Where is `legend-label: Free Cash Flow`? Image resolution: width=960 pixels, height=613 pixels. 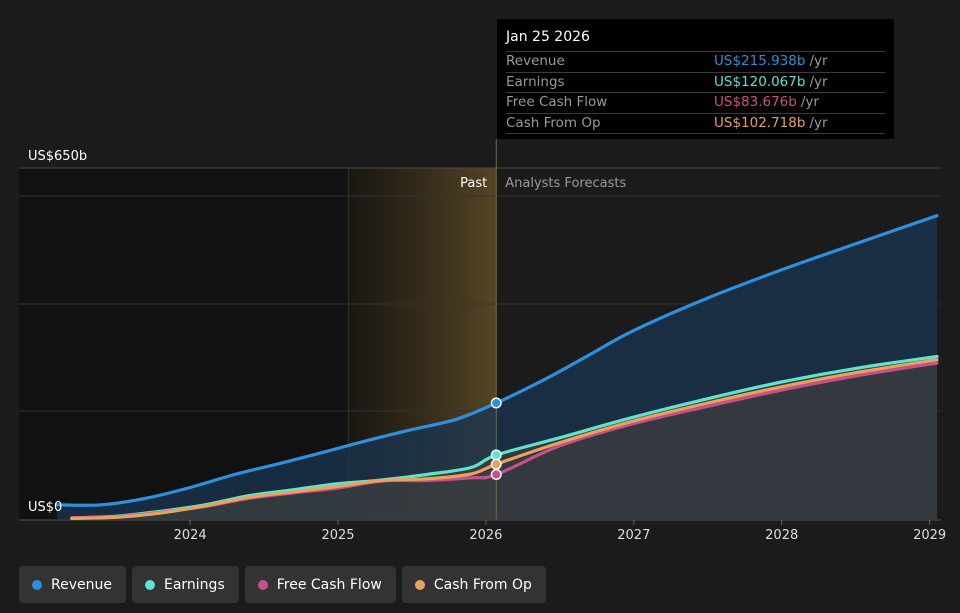
legend-label: Free Cash Flow is located at coordinates (329, 584).